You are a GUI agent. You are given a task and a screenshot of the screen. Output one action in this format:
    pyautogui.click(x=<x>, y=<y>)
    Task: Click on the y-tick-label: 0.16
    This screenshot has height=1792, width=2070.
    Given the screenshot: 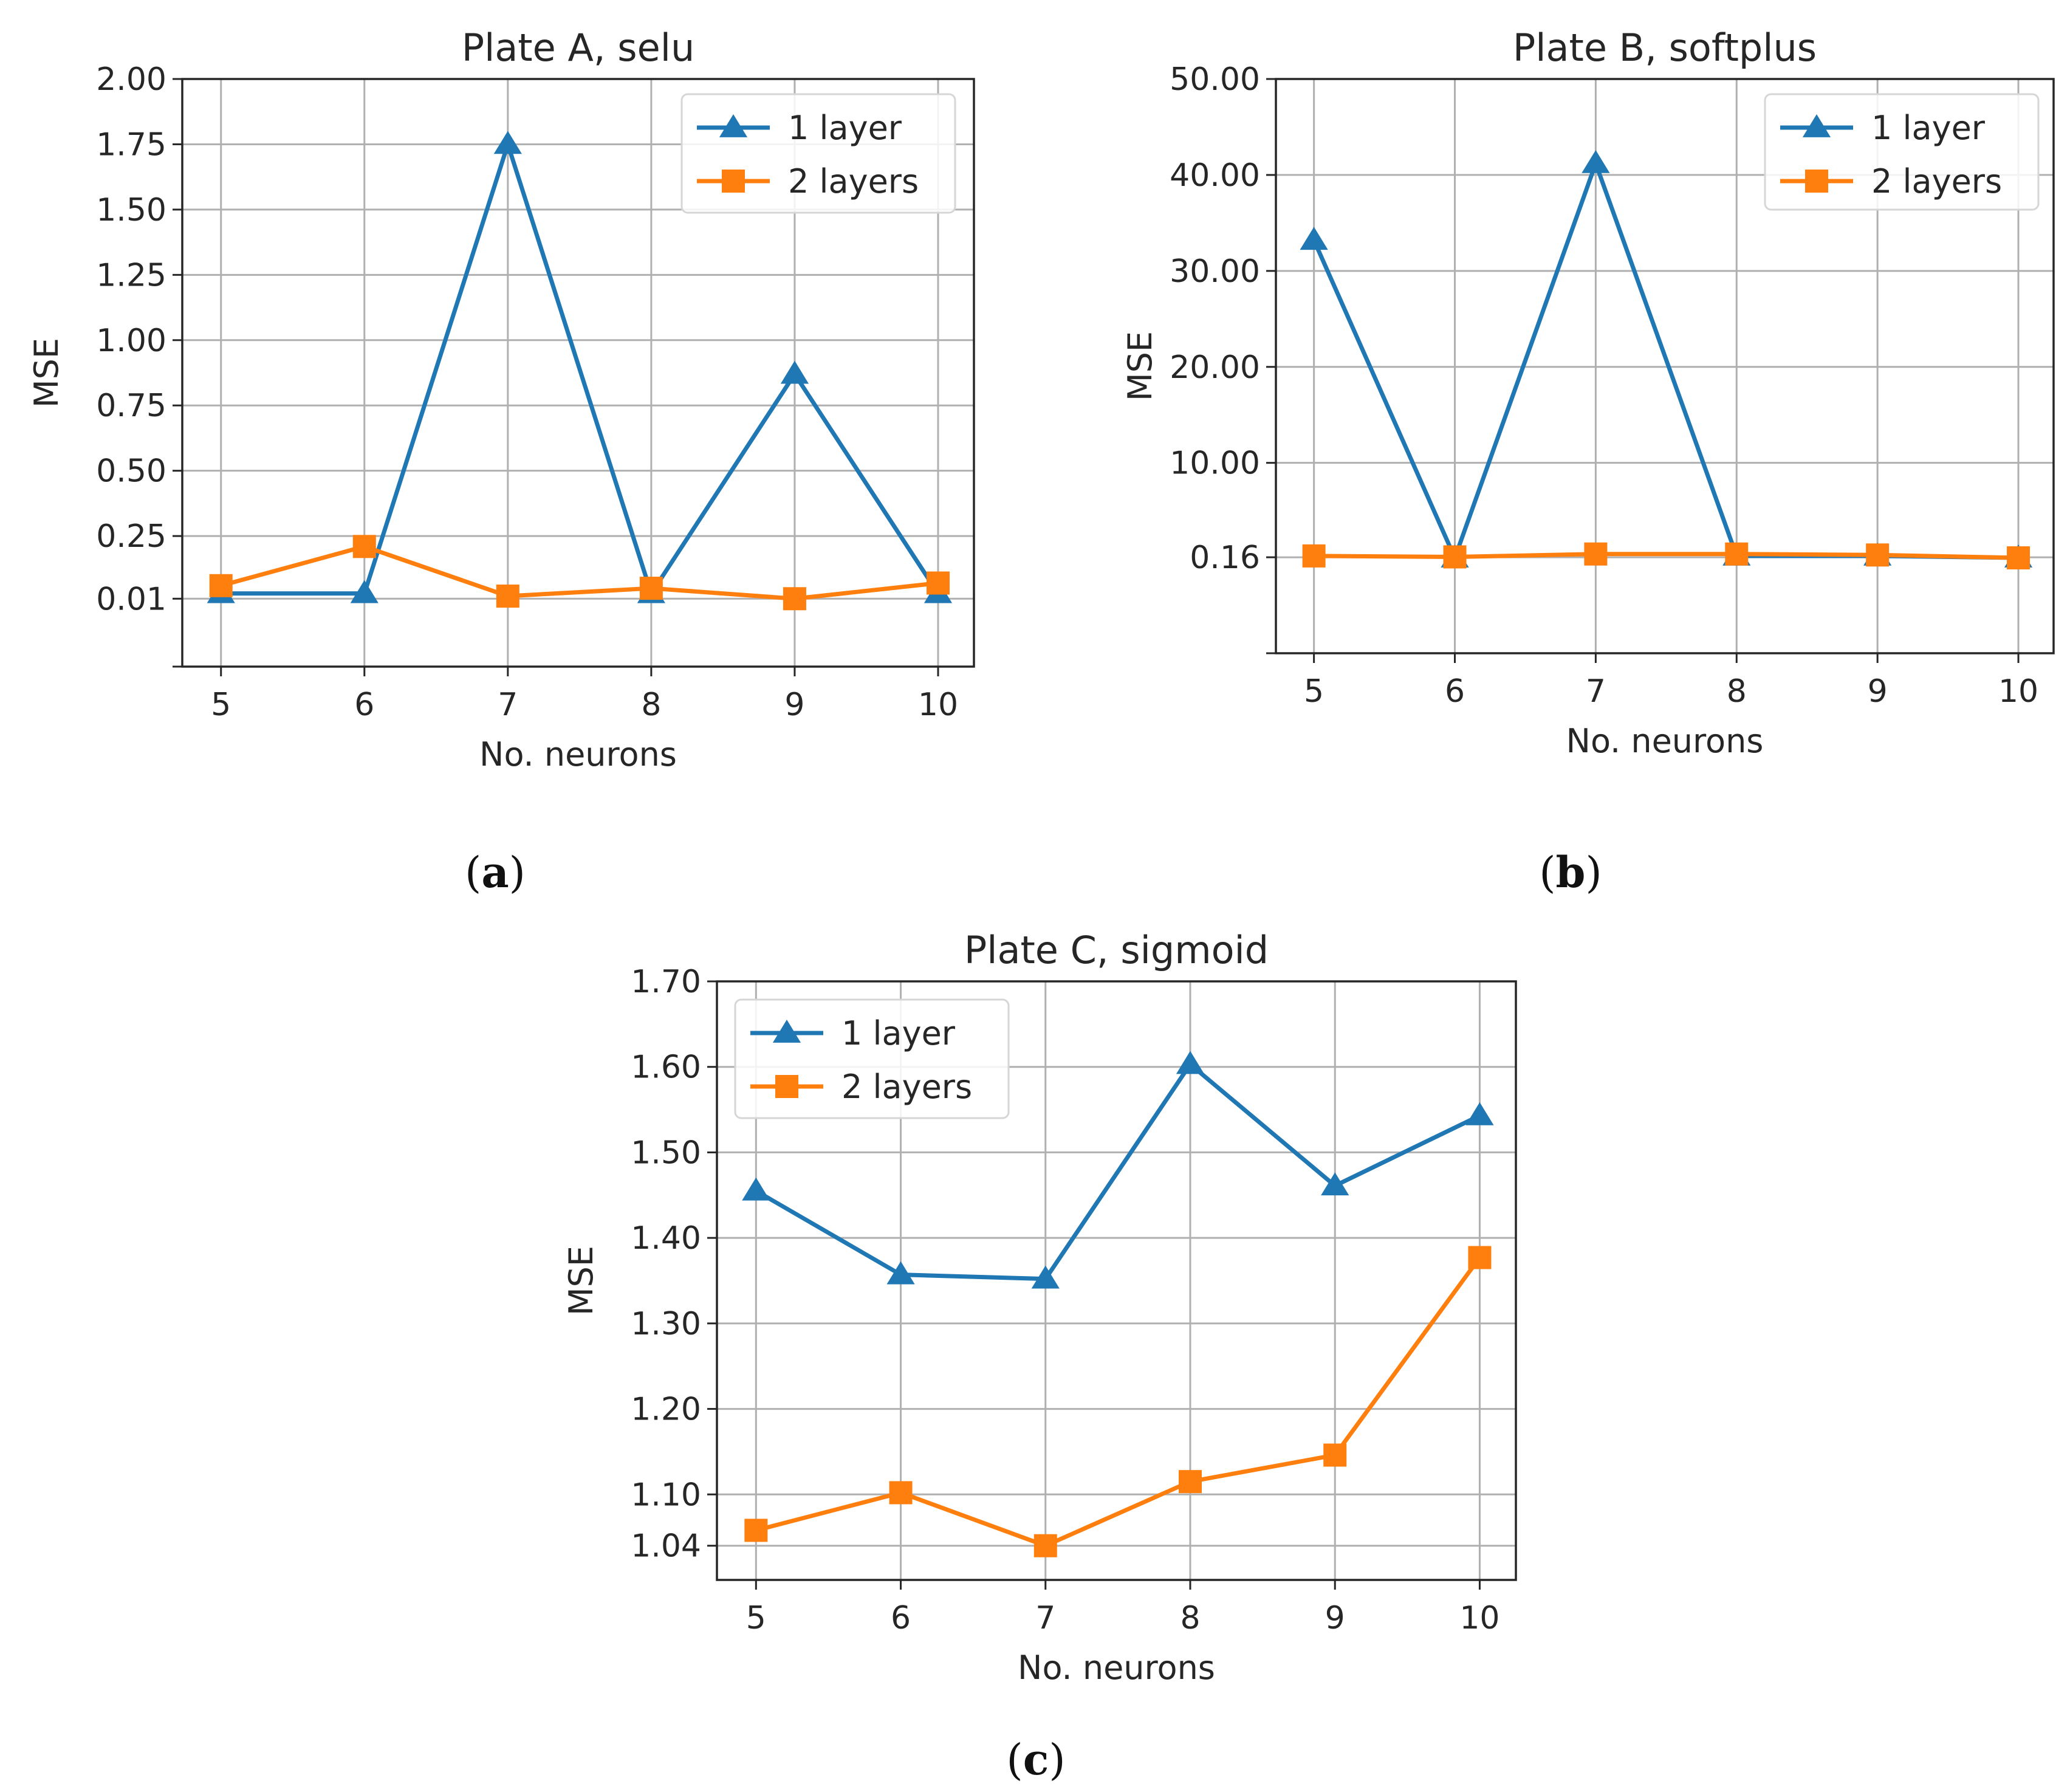 What is the action you would take?
    pyautogui.click(x=1225, y=558)
    